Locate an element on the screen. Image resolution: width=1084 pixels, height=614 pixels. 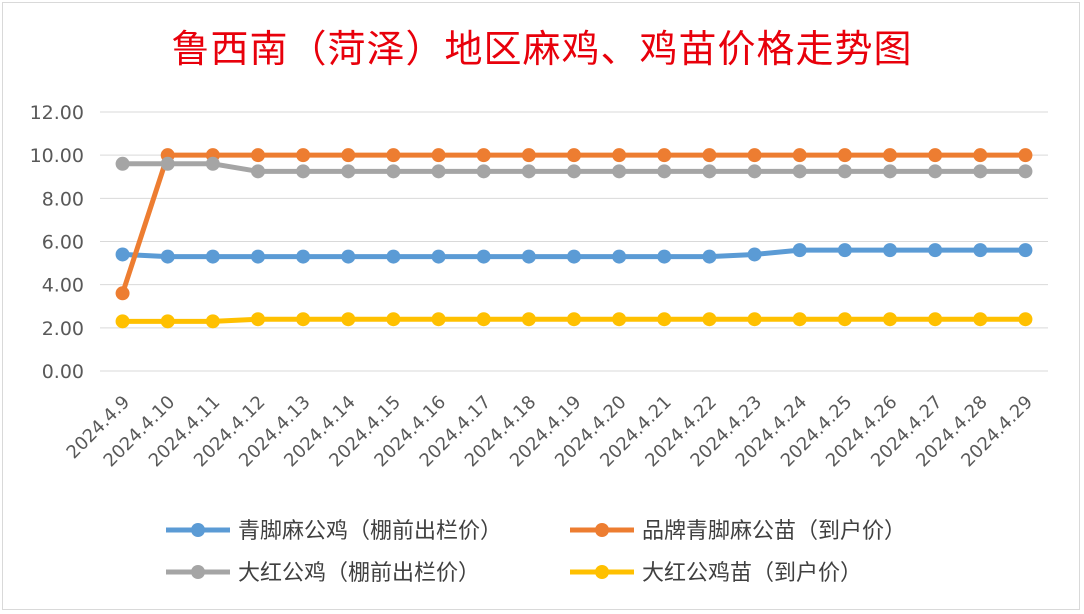
y-tick-label: 0.00 is located at coordinates (63, 372).